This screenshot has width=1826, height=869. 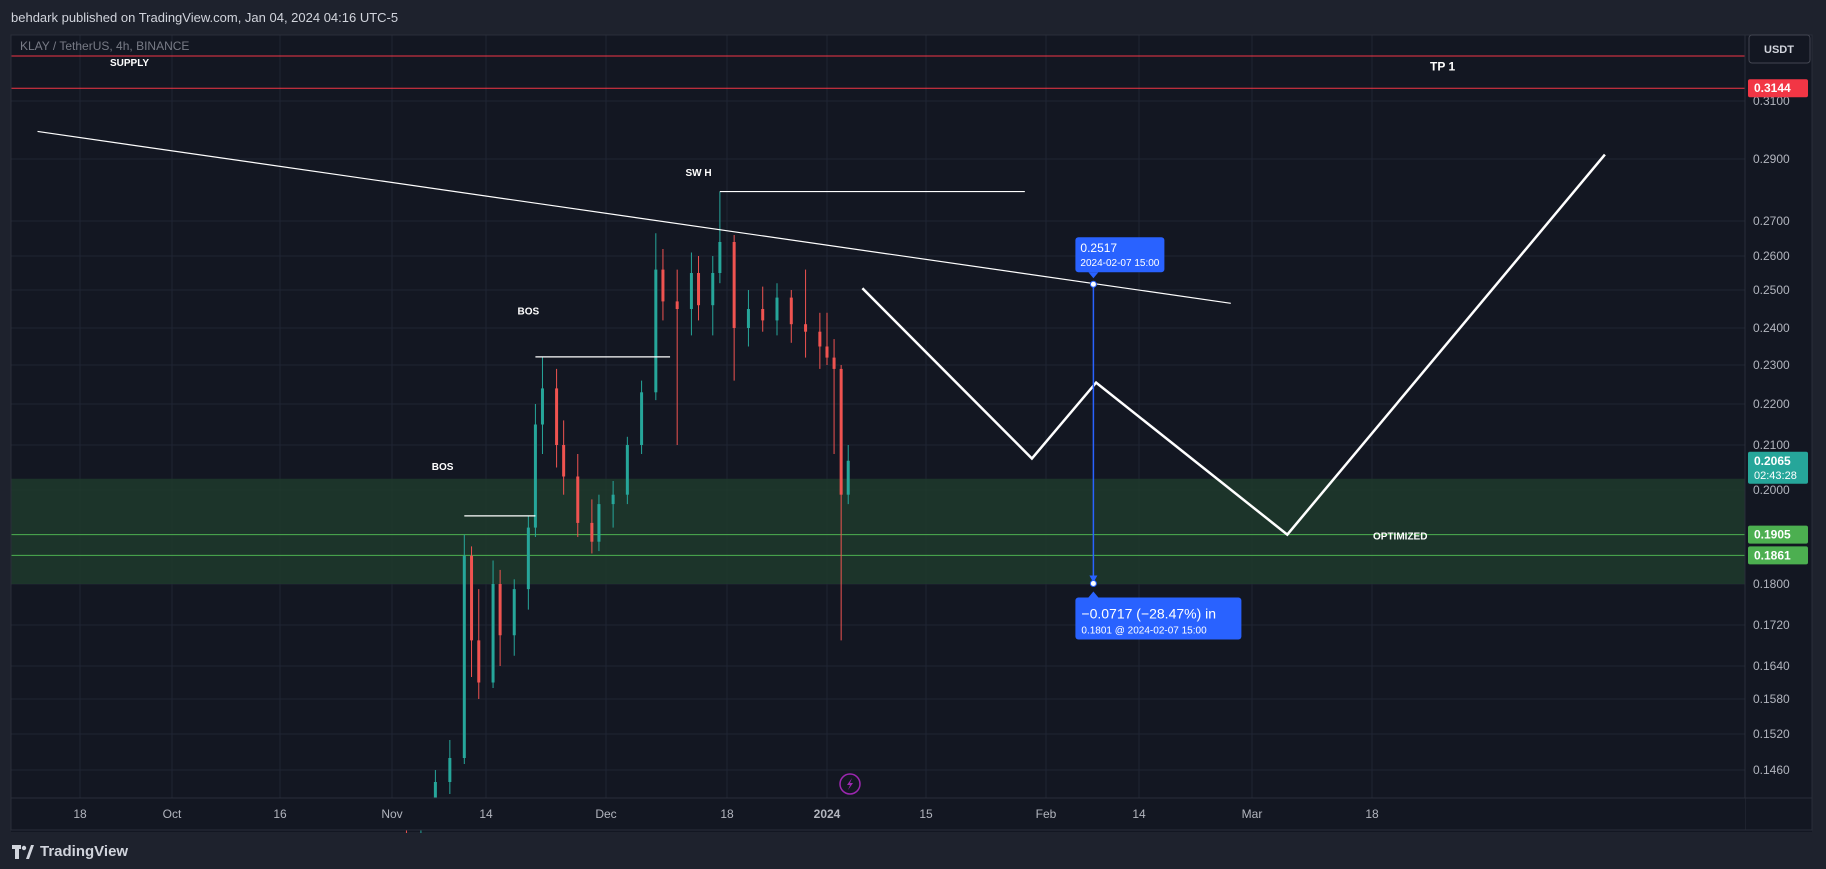 I want to click on y-tick-label: 0.2600, so click(x=1771, y=256).